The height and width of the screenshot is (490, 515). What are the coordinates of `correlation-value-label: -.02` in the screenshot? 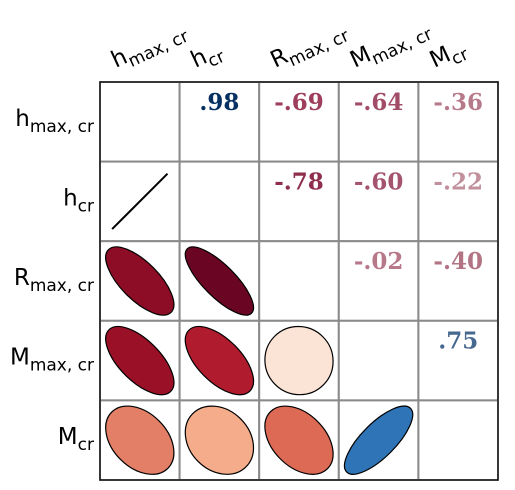 It's located at (379, 261).